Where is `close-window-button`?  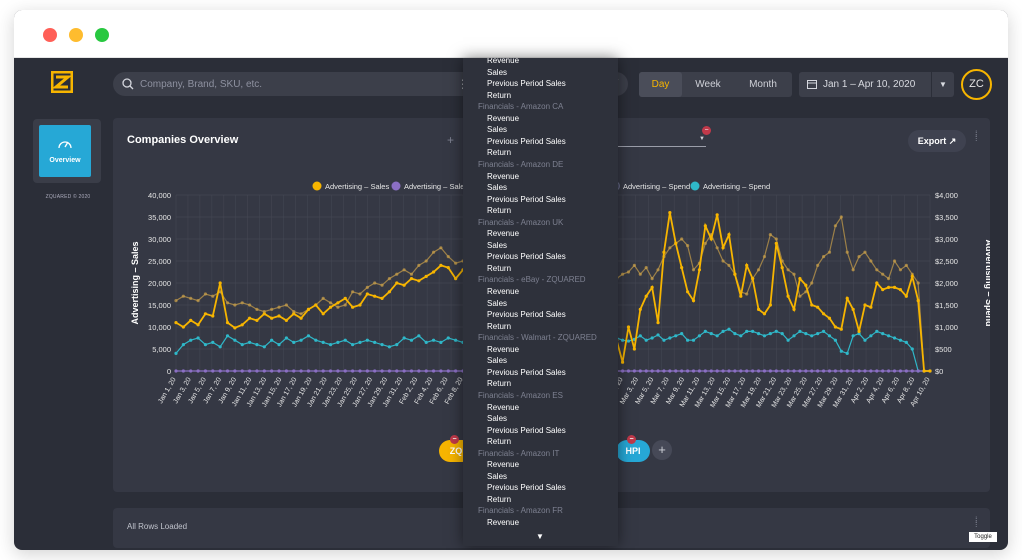 close-window-button is located at coordinates (50, 35).